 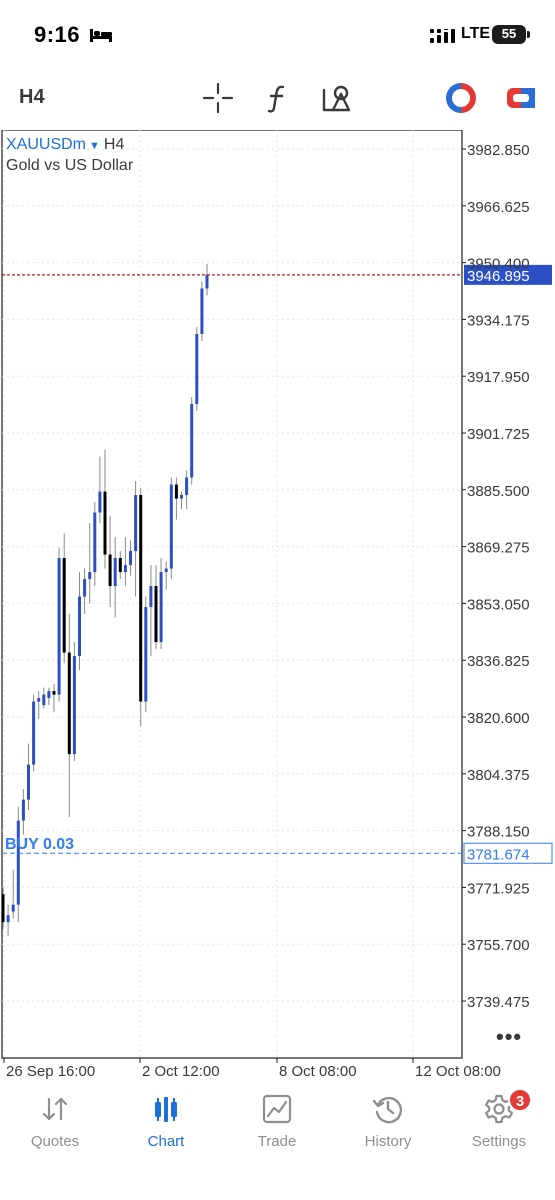 I want to click on buy-price-box, so click(x=508, y=853).